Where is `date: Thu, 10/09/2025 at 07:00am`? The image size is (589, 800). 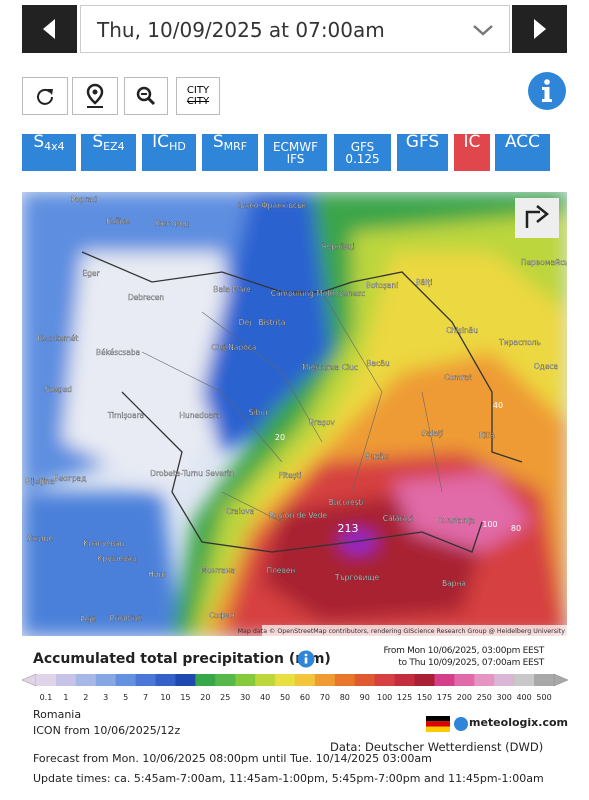
date: Thu, 10/09/2025 at 07:00am is located at coordinates (241, 30).